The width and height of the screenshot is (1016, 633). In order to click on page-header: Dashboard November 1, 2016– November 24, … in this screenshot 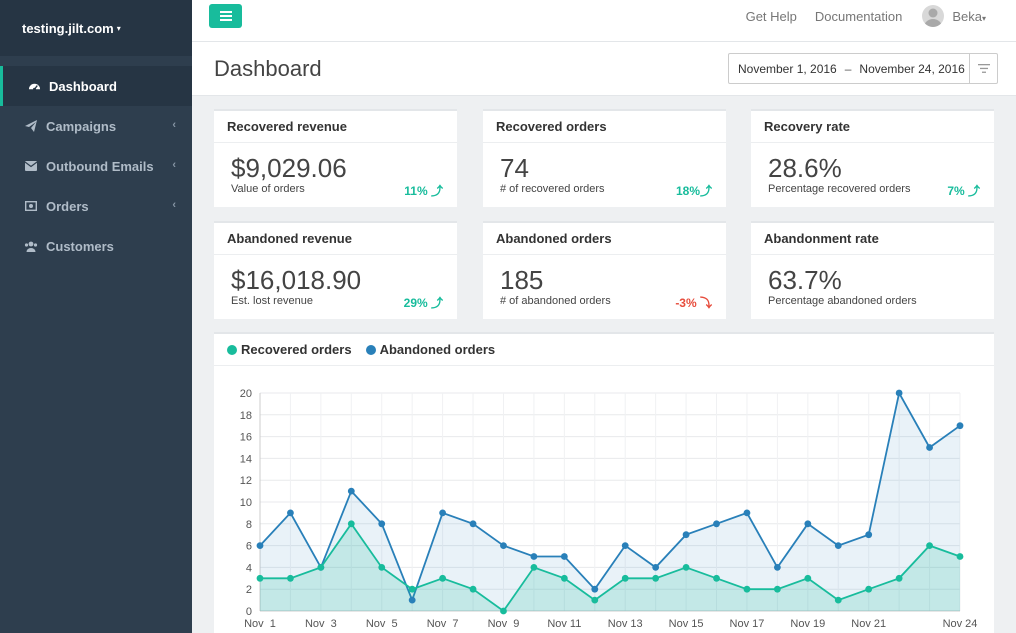, I will do `click(604, 69)`.